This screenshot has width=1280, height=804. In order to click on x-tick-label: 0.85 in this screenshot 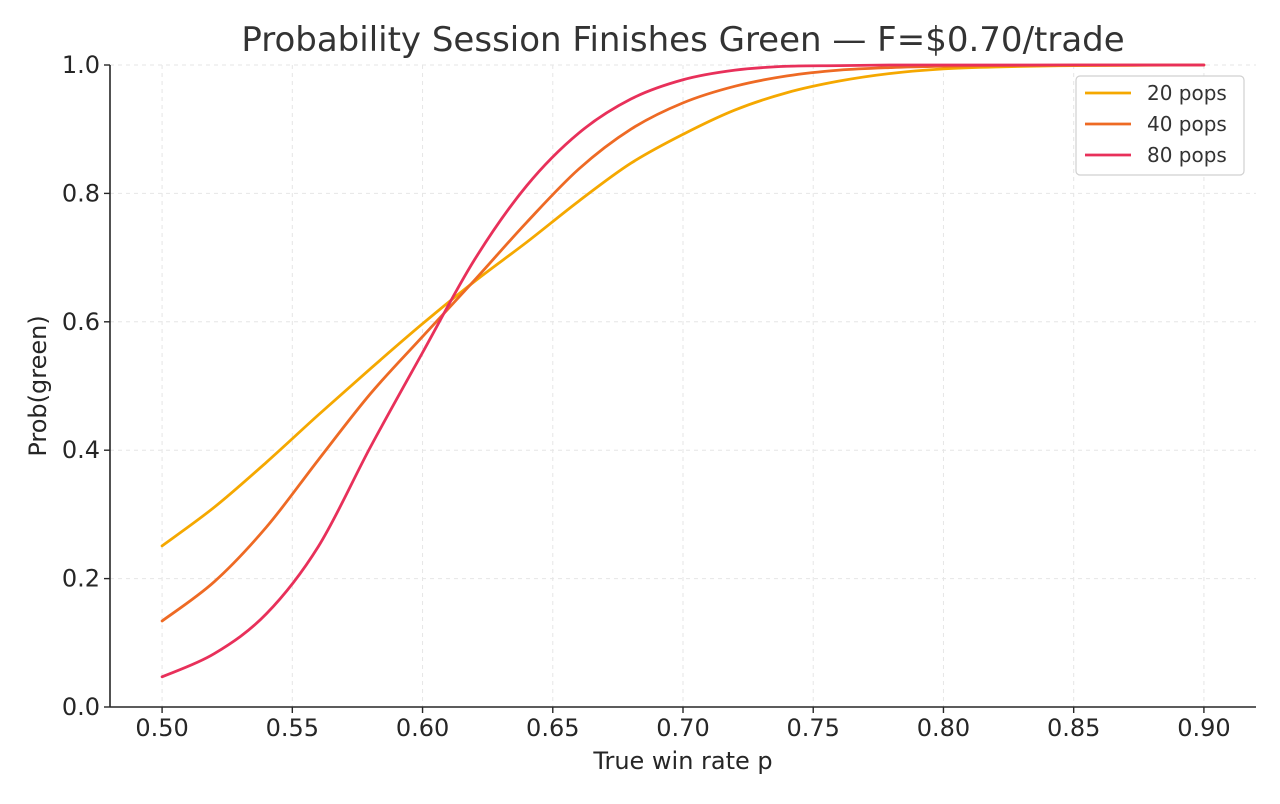, I will do `click(1073, 728)`.